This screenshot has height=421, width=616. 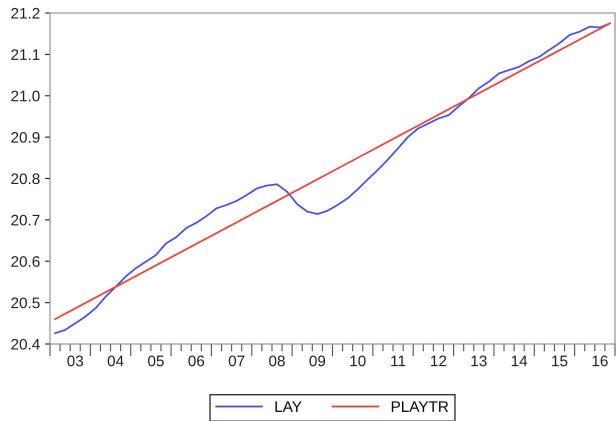 What do you see at coordinates (196, 361) in the screenshot?
I see `x-tick-label: 06` at bounding box center [196, 361].